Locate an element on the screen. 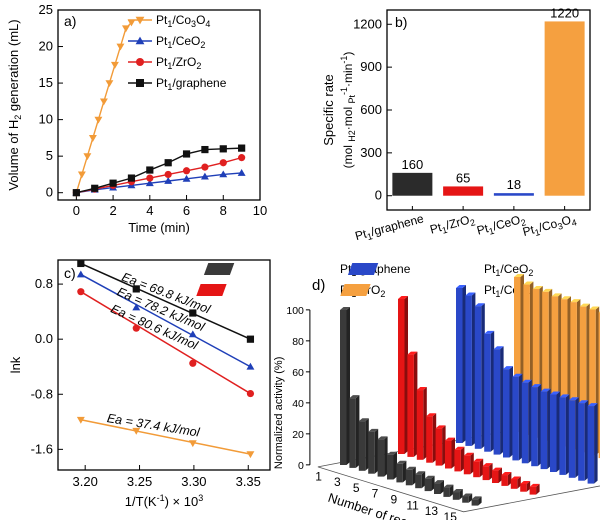  x-tick-label: 11 is located at coordinates (412, 505).